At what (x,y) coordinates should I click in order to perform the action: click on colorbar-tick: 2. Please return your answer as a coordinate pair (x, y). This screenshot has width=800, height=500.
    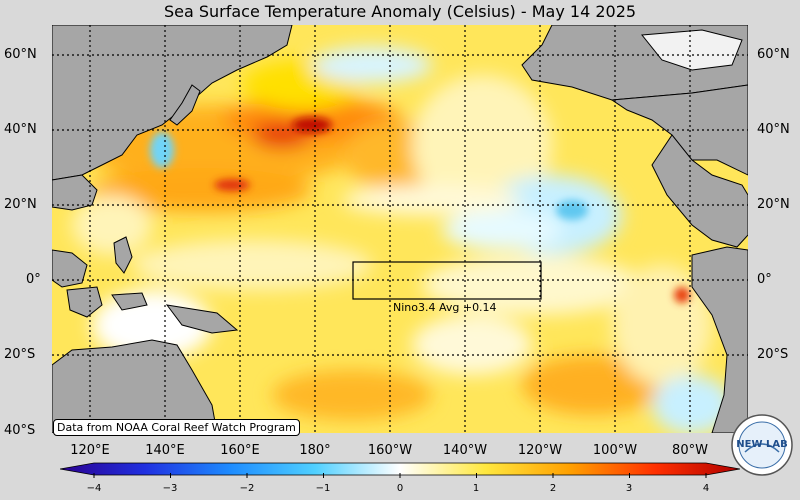
    Looking at the image, I should click on (553, 488).